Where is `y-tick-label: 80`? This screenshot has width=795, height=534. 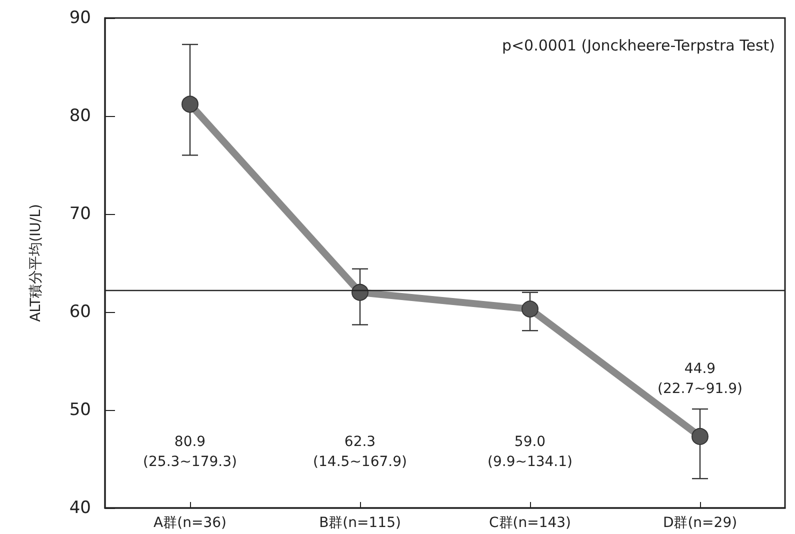 y-tick-label: 80 is located at coordinates (80, 116).